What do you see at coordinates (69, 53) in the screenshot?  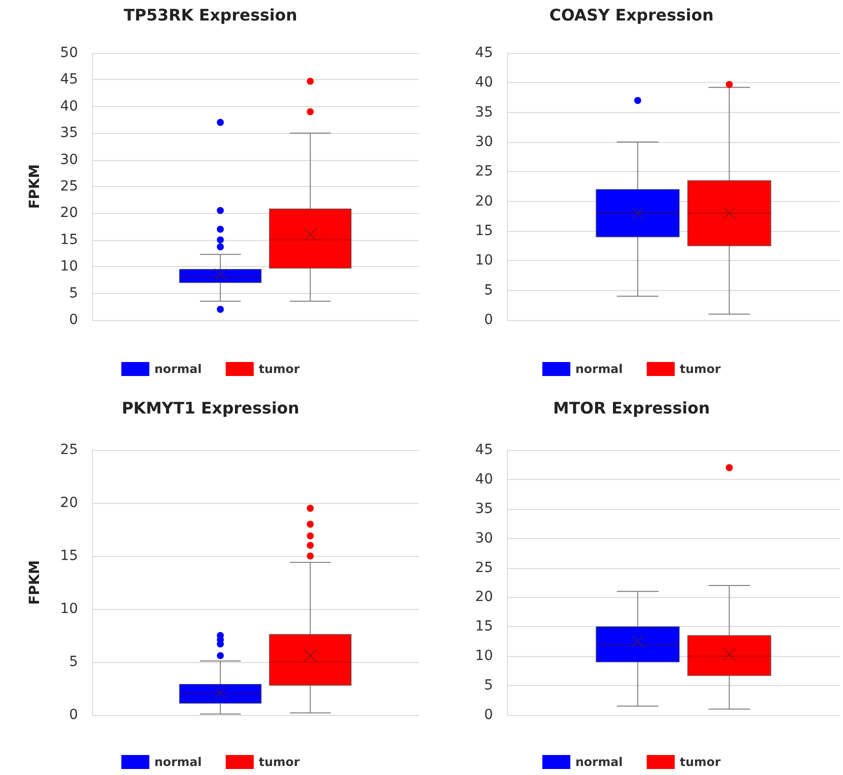 I see `y-tick-label: 50` at bounding box center [69, 53].